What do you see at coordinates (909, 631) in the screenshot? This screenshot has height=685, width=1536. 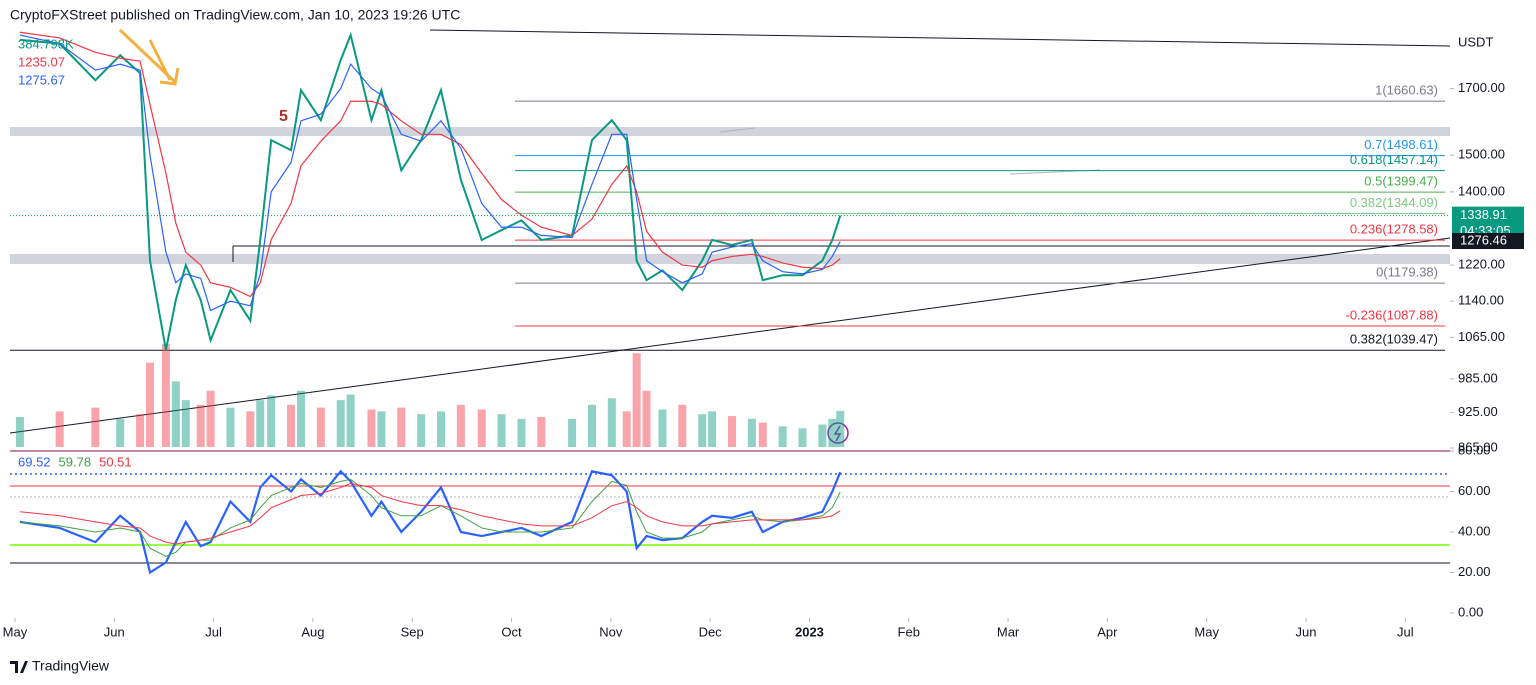 I see `x-tick-label: Feb` at bounding box center [909, 631].